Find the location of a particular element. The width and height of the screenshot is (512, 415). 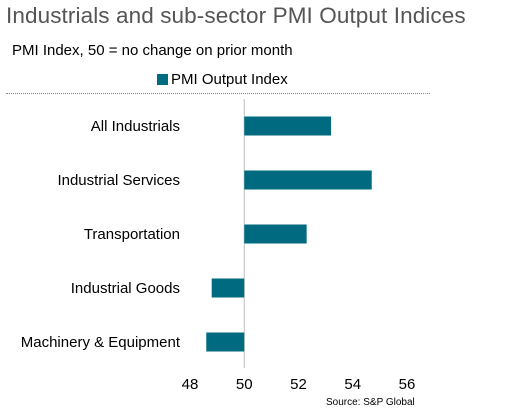

x-tick-label: 52 is located at coordinates (298, 384).